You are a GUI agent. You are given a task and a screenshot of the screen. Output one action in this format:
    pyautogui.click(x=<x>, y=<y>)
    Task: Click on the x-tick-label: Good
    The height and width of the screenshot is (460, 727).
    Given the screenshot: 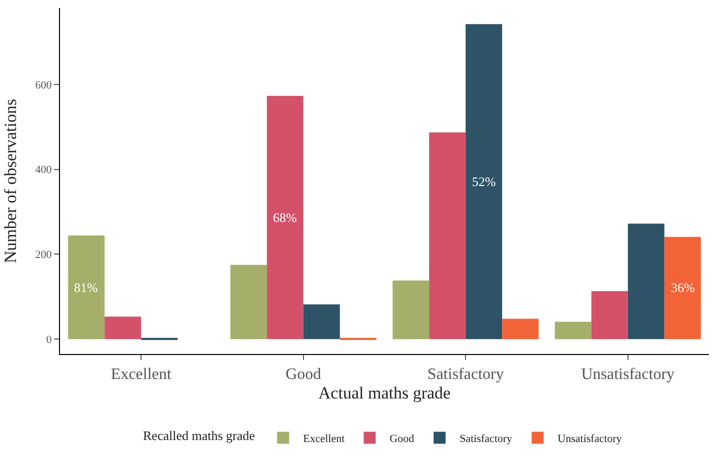 What is the action you would take?
    pyautogui.click(x=304, y=375)
    